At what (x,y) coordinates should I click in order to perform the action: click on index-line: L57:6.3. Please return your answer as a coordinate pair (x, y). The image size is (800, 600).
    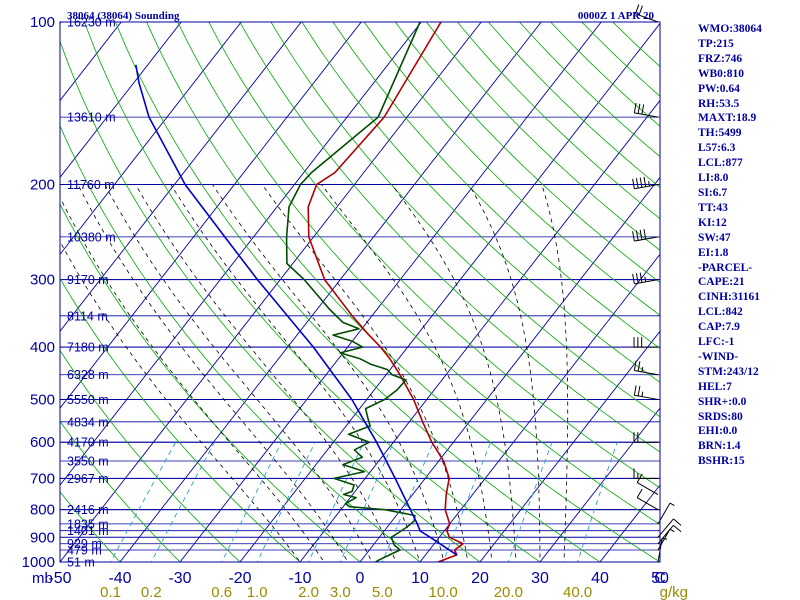
    Looking at the image, I should click on (717, 148).